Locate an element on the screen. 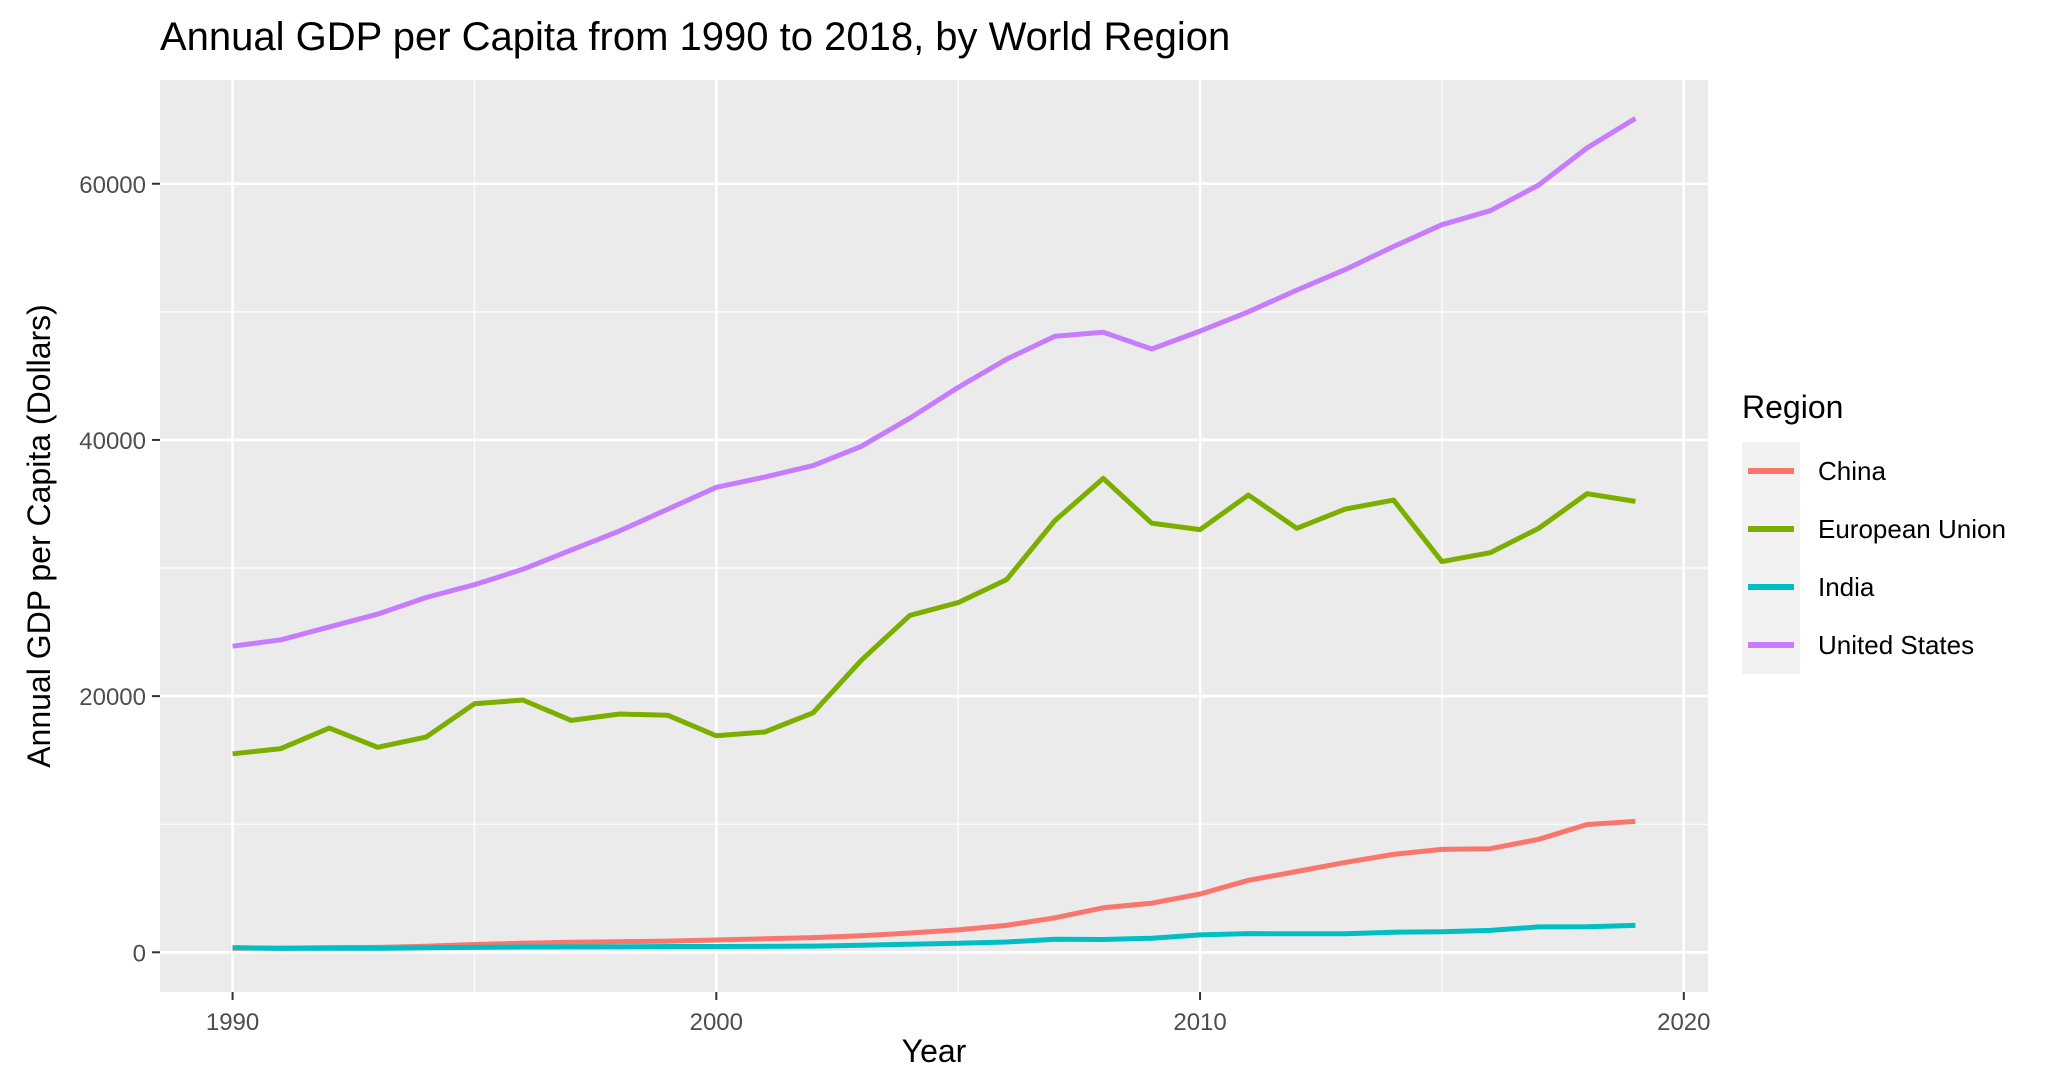 This screenshot has height=1082, width=2060. y-tick-label: 40000 is located at coordinates (112, 441).